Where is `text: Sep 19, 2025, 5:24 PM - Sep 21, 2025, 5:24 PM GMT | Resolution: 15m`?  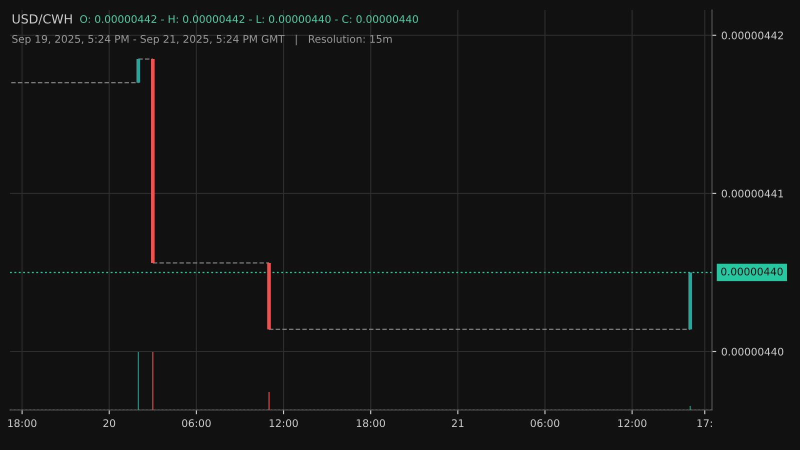 text: Sep 19, 2025, 5:24 PM - Sep 21, 2025, 5:24 PM GMT | Resolution: 15m is located at coordinates (202, 40).